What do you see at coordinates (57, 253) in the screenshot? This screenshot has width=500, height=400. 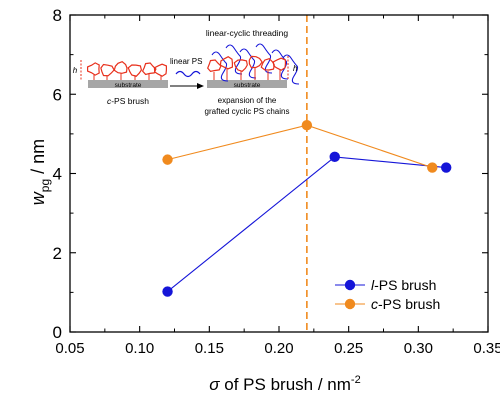 I see `y-tick-label: 2` at bounding box center [57, 253].